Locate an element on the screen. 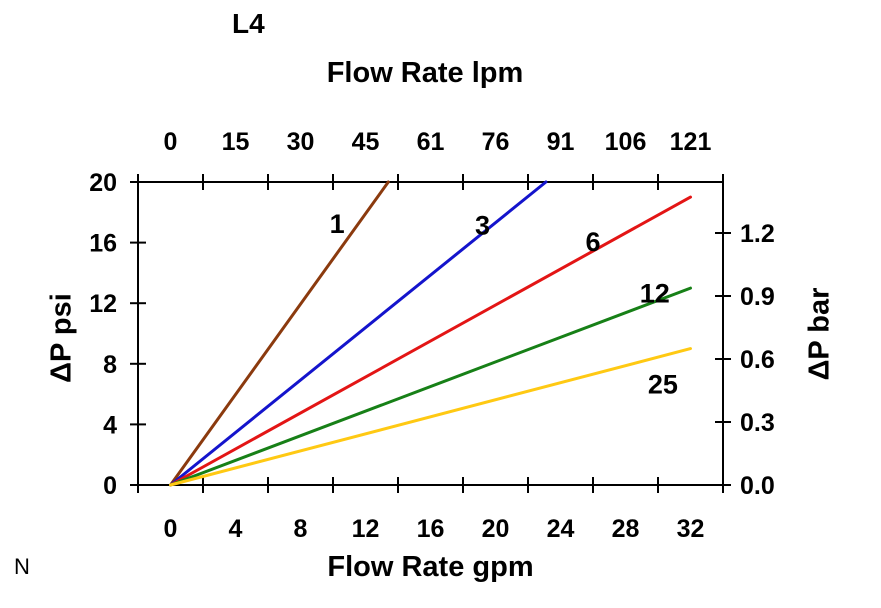 This screenshot has height=608, width=881. bottom-tick-label: 20 is located at coordinates (496, 529).